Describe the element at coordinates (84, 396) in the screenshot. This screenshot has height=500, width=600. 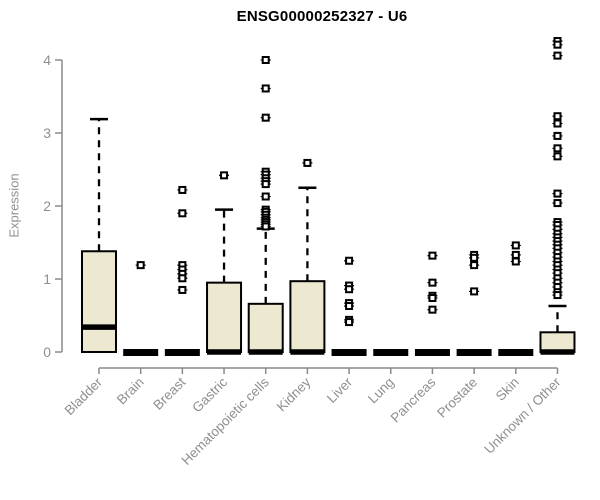
I see `x-category-label: Bladder` at that location.